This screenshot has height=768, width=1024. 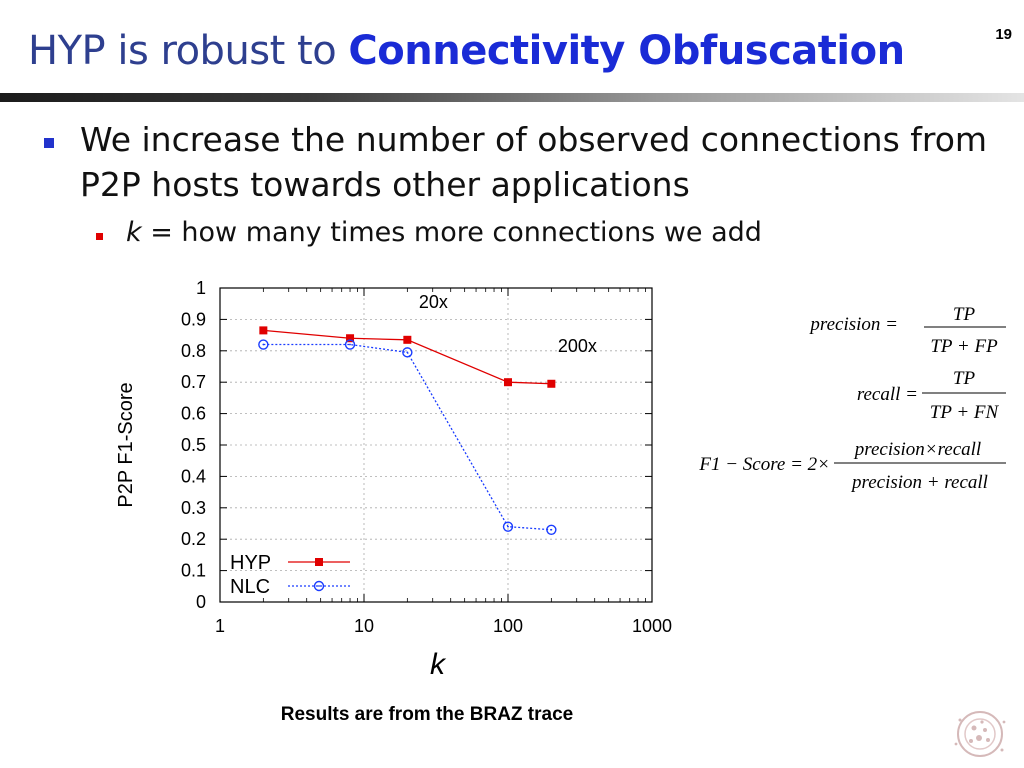 I want to click on f1-lhs: F1 − Score = 2×, so click(x=764, y=464).